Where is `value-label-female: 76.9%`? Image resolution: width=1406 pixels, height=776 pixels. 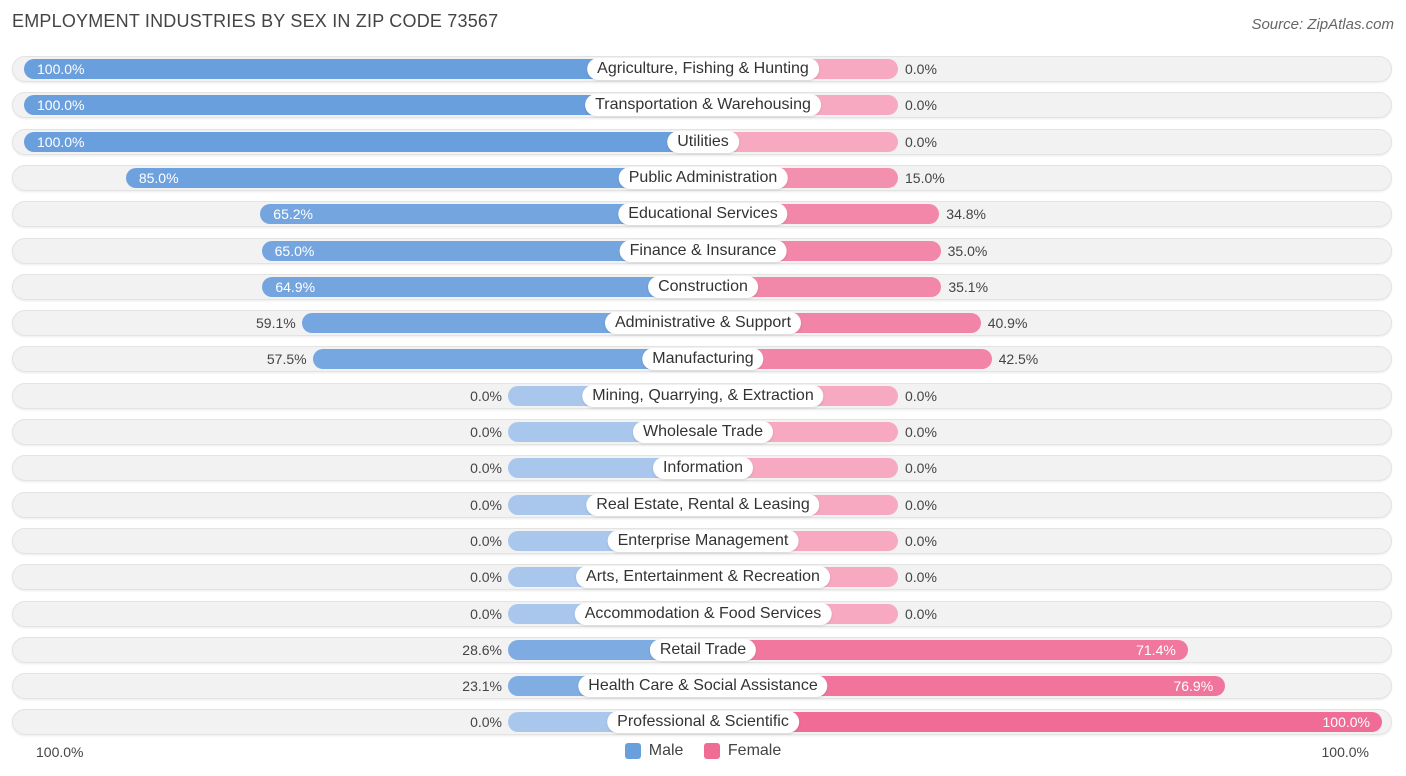
value-label-female: 76.9% is located at coordinates (1193, 686).